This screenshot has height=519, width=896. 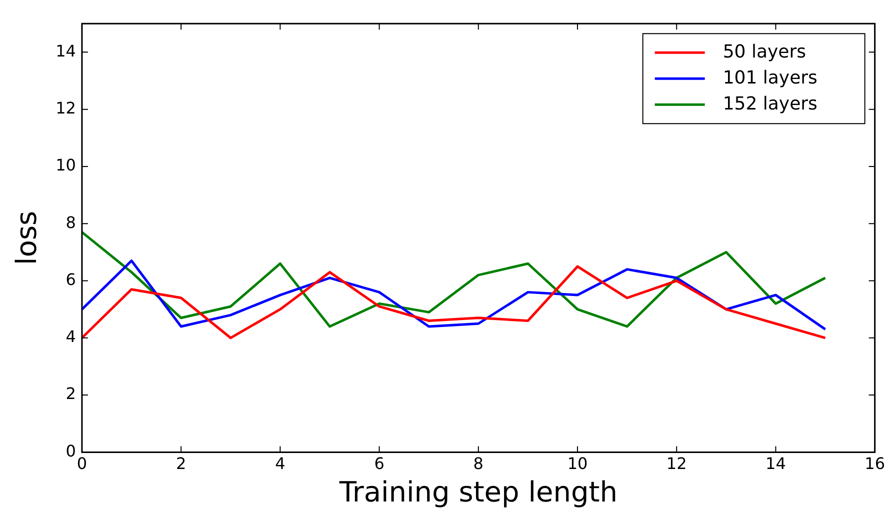 I want to click on x-tick-label: 4, so click(x=280, y=463).